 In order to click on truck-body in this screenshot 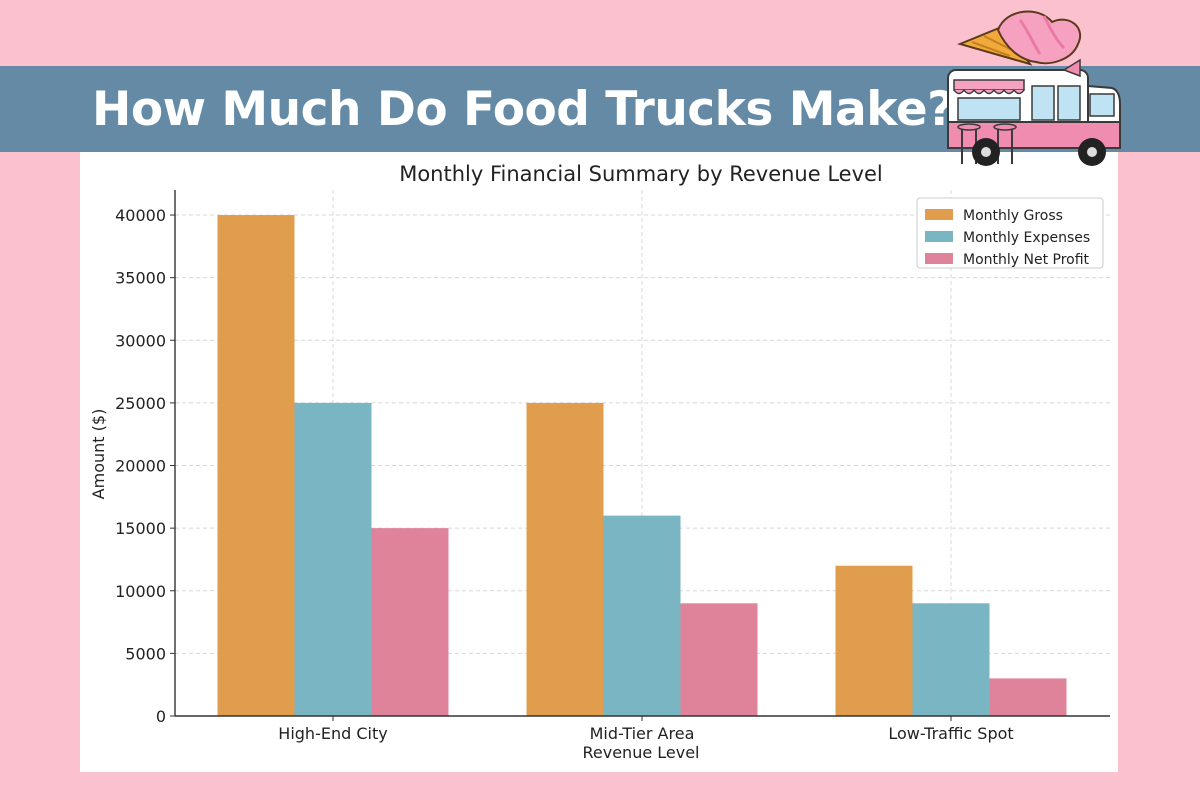, I will do `click(1034, 111)`.